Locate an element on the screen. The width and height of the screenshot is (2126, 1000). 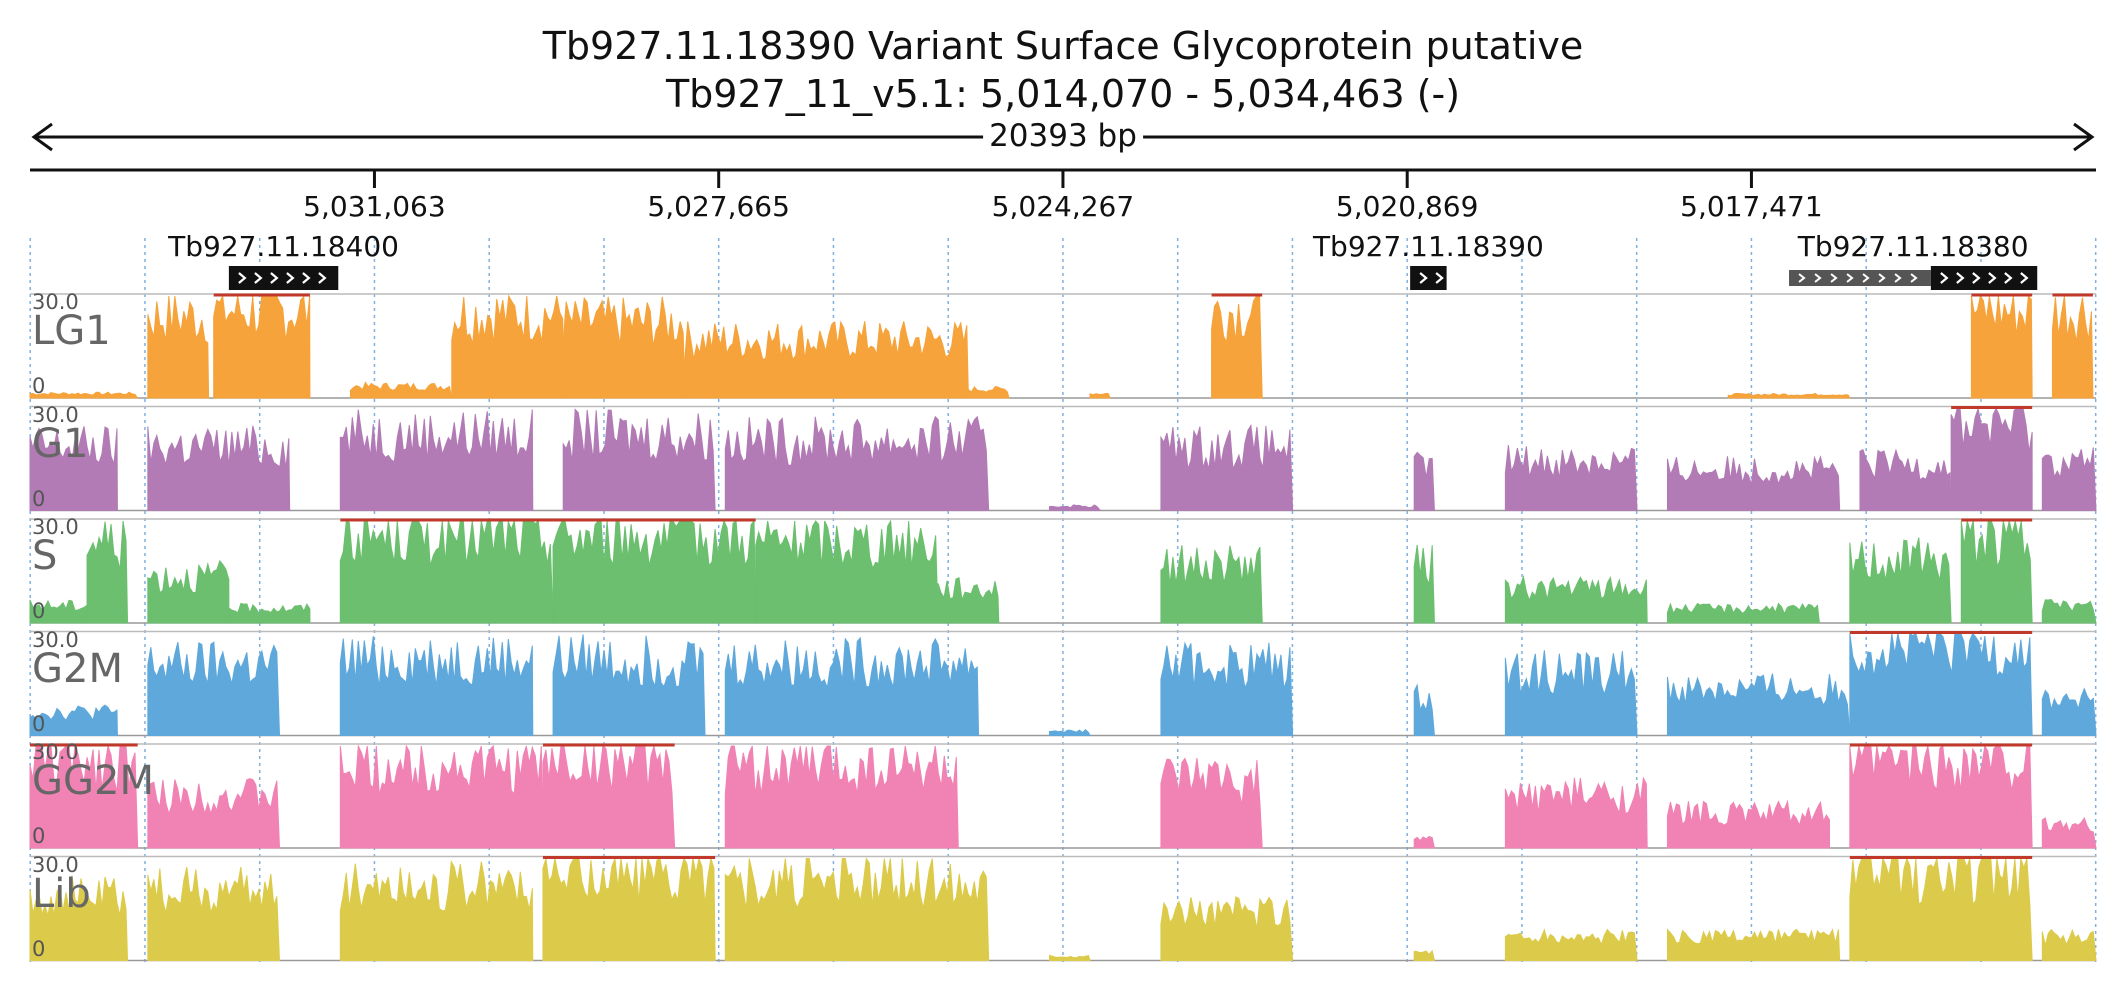
x-tick-label: 5,020,869 is located at coordinates (1407, 206).